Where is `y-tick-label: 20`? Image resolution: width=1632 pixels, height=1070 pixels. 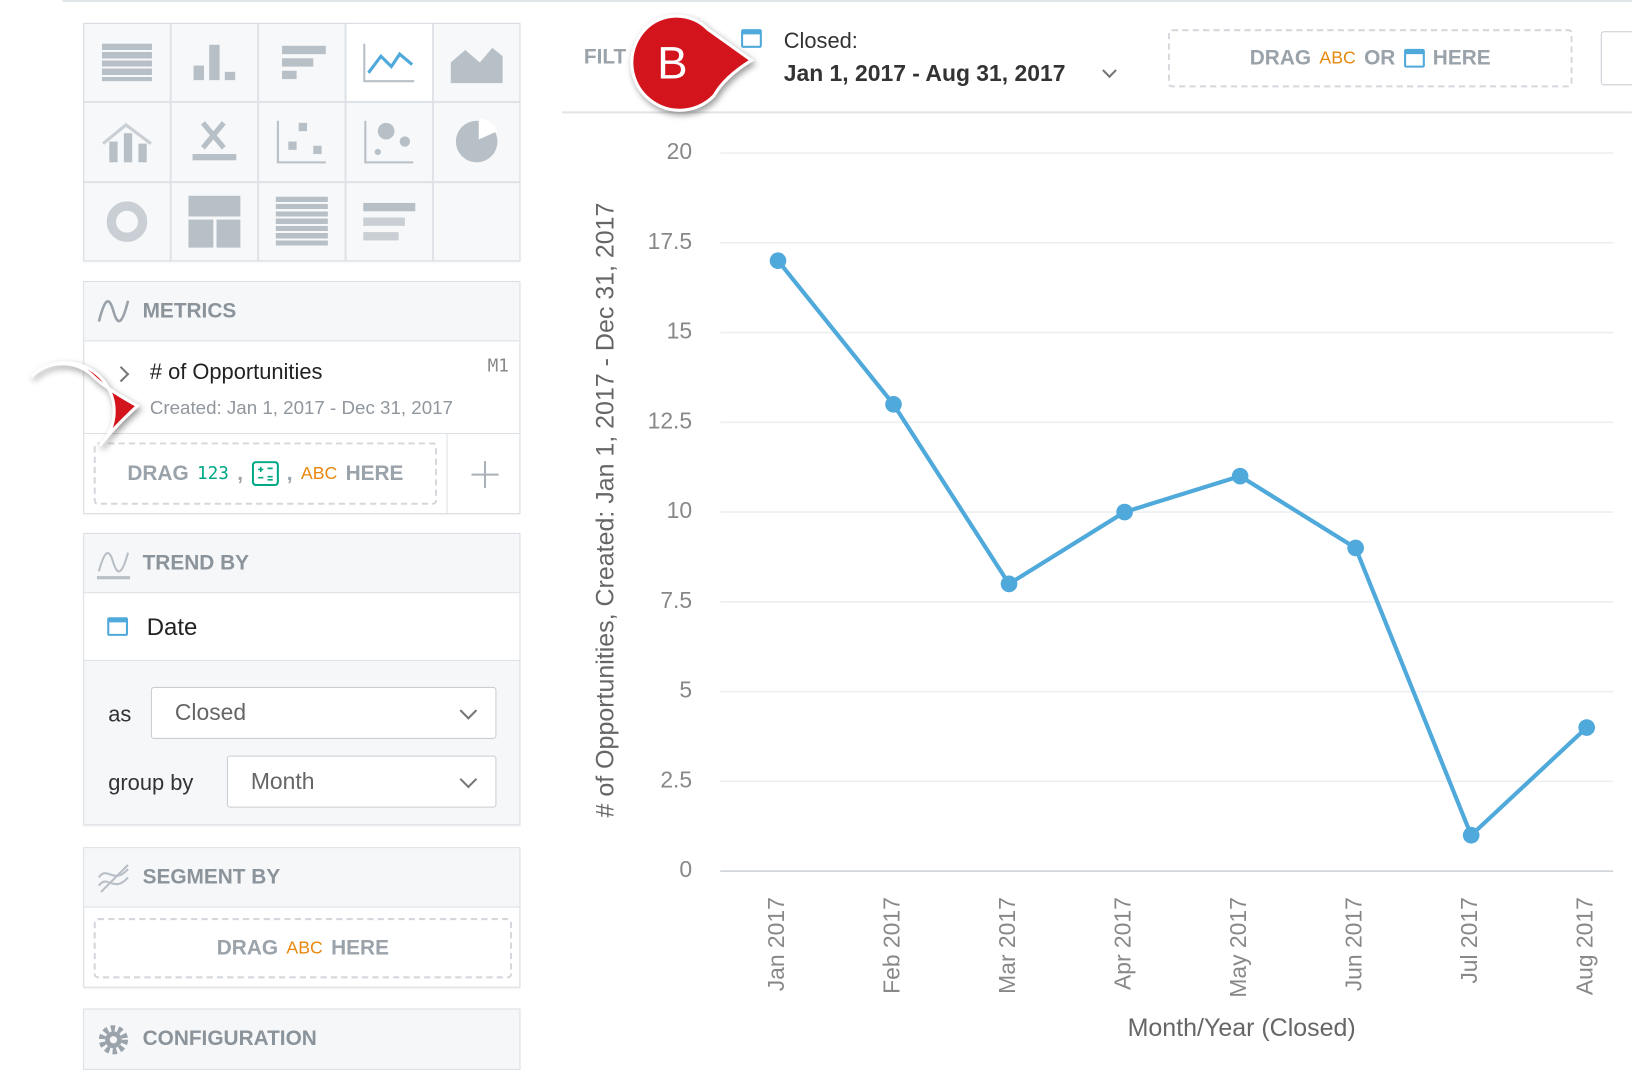 y-tick-label: 20 is located at coordinates (679, 151).